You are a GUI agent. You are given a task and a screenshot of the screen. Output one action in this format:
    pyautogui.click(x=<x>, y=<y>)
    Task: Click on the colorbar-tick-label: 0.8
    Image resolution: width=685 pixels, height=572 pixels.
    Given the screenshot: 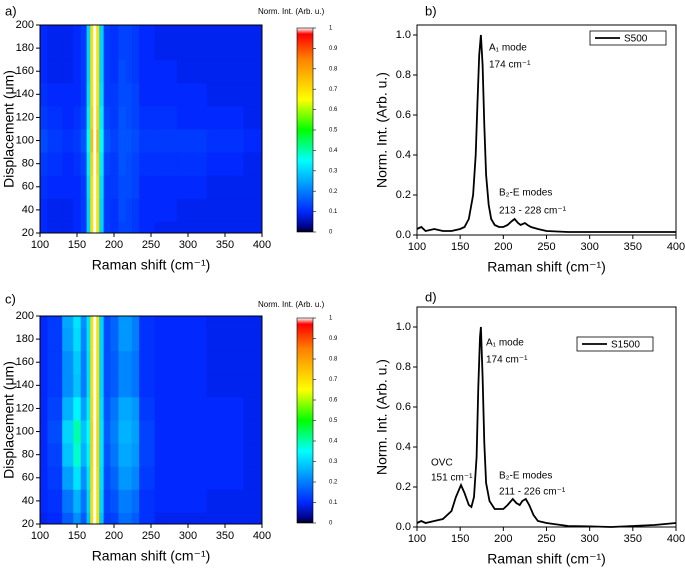 What is the action you would take?
    pyautogui.click(x=333, y=69)
    